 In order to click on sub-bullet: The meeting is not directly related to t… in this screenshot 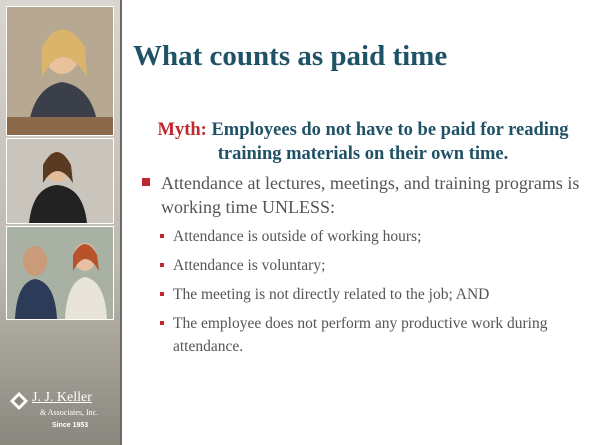, I will do `click(343, 294)`.